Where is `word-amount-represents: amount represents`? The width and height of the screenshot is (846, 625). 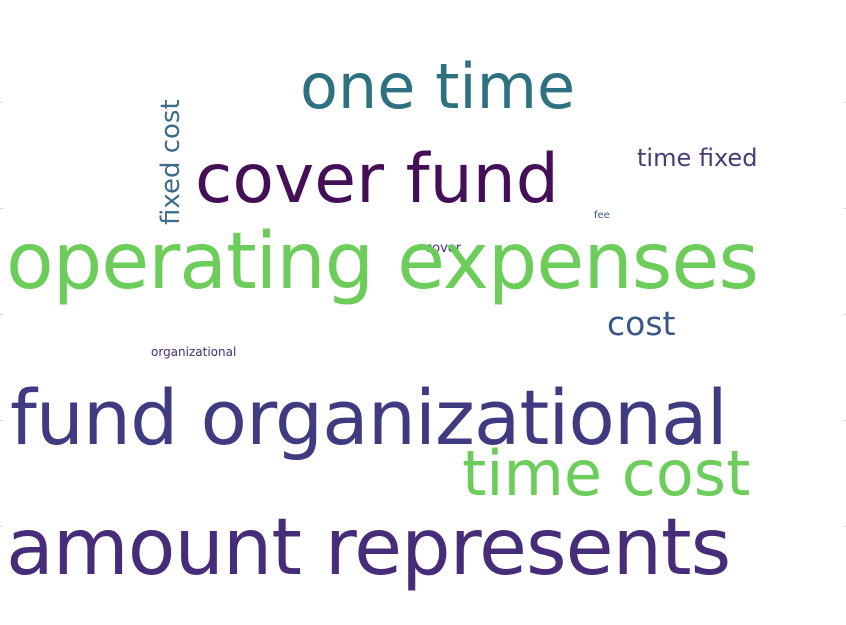
word-amount-represents: amount represents is located at coordinates (368, 548).